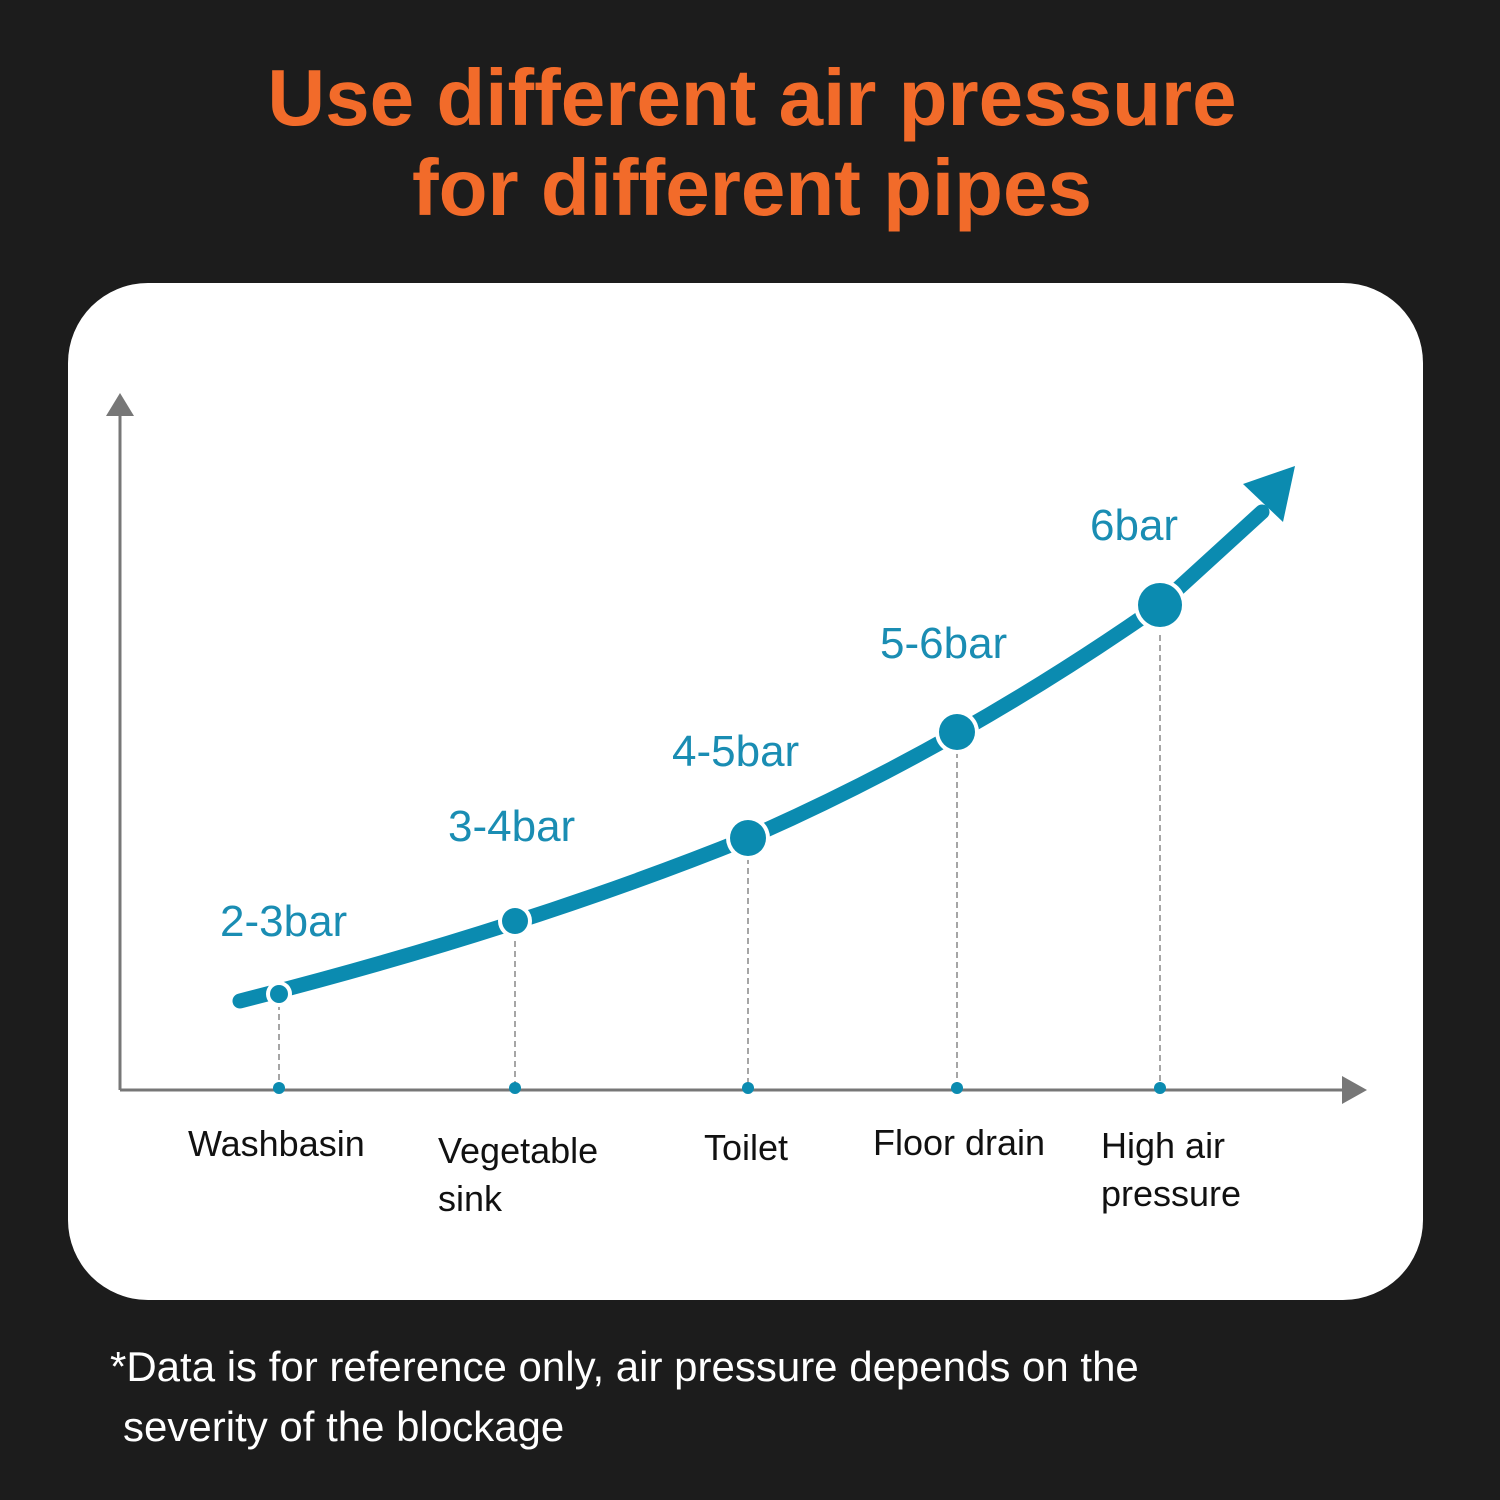  I want to click on category-label: Vegetable, so click(518, 1150).